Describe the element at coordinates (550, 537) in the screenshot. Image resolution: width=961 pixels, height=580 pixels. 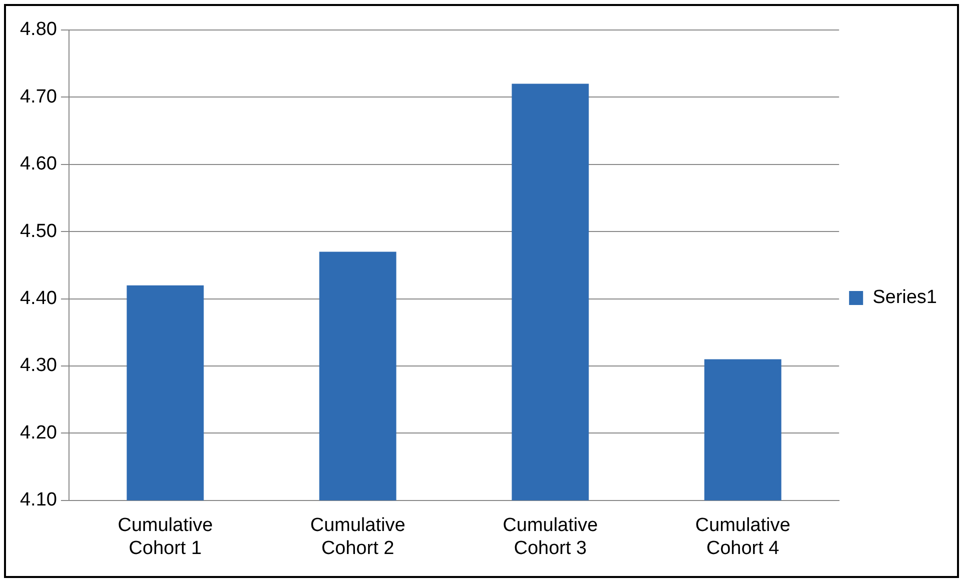
I see `x-tick-label: Cumulative Cohort 3` at that location.